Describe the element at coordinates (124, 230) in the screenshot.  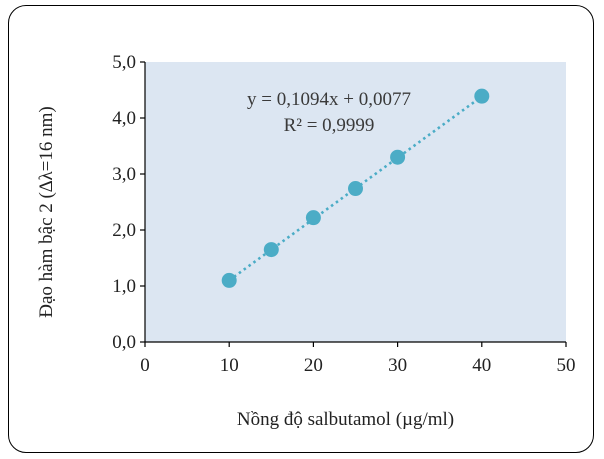
I see `y-tick-label: 2,0` at that location.